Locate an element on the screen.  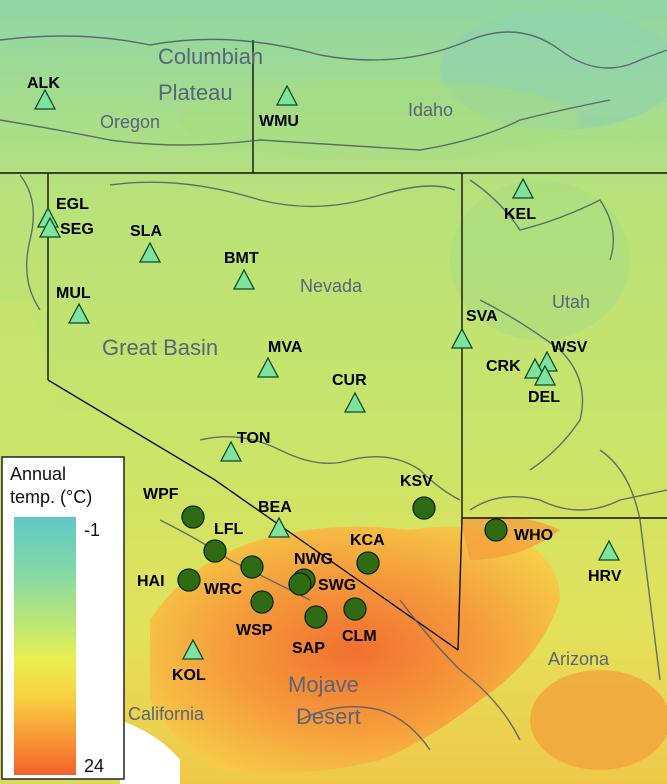
site-label-mul: MUL is located at coordinates (73, 293).